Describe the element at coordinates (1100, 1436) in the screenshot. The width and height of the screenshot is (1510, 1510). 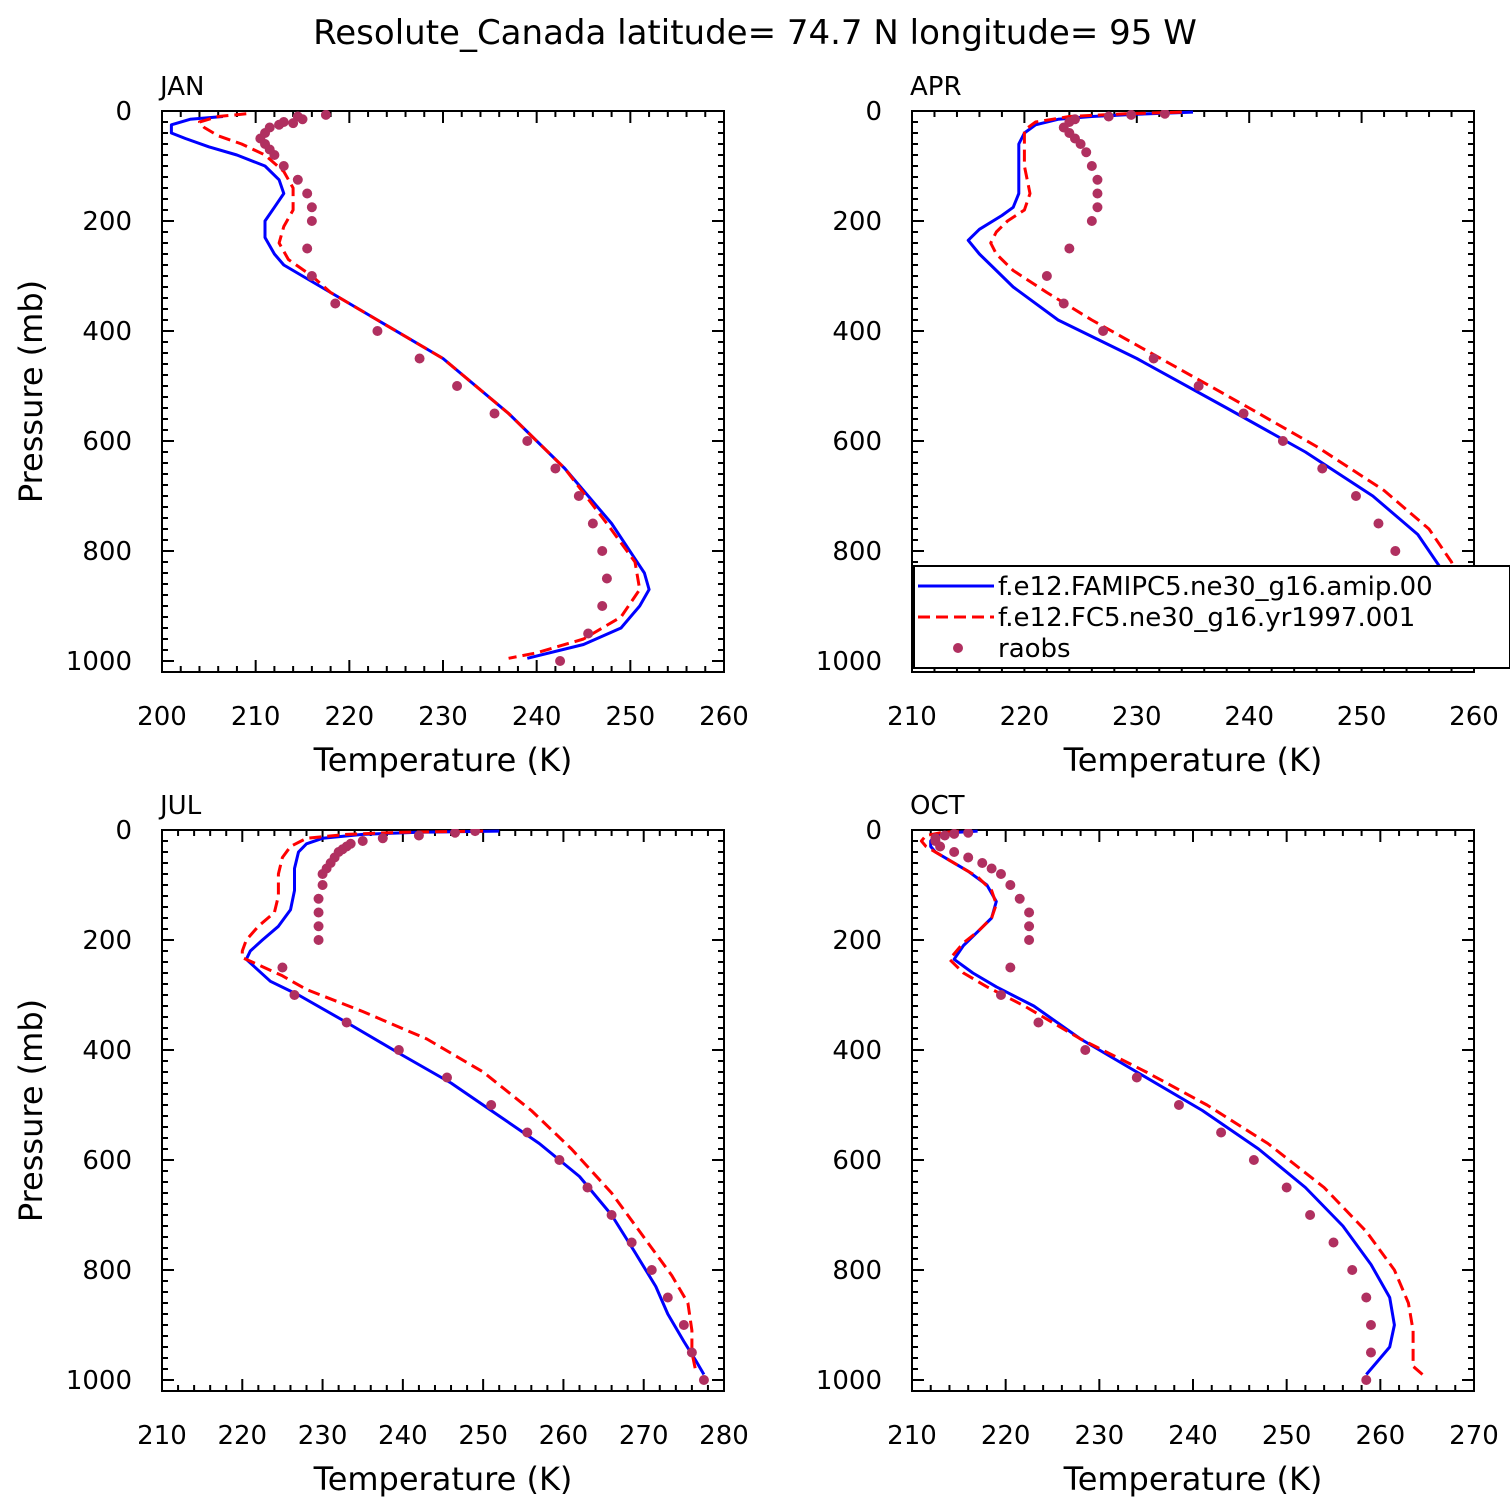
I see `x-tick-label: 230` at that location.